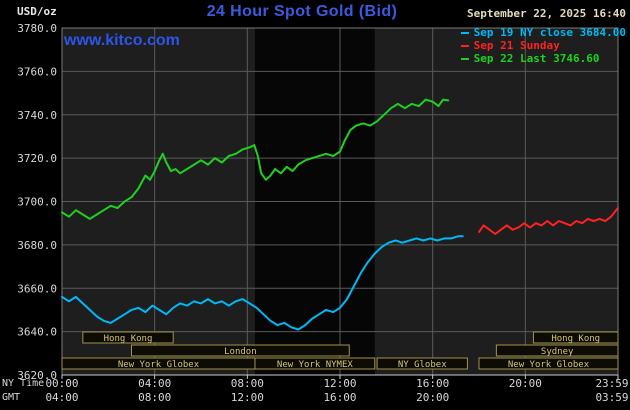 The width and height of the screenshot is (630, 410). I want to click on y-tick-label: 3720.0, so click(37, 158).